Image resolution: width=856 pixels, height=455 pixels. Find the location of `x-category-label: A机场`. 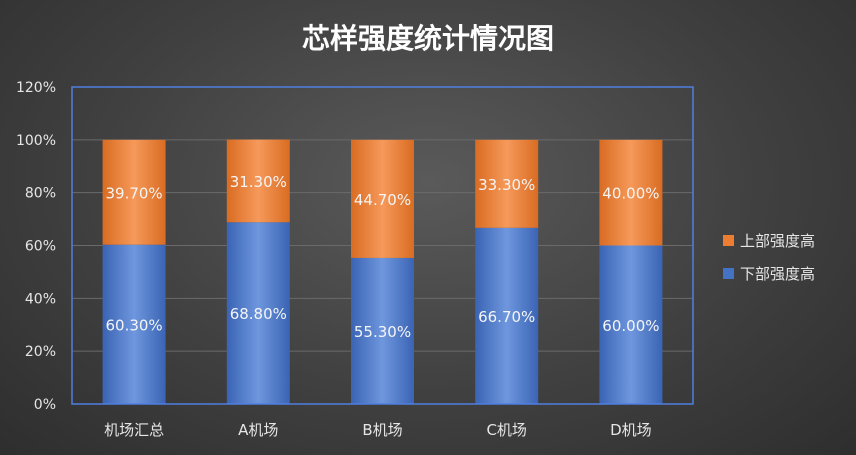

x-category-label: A机场 is located at coordinates (258, 430).